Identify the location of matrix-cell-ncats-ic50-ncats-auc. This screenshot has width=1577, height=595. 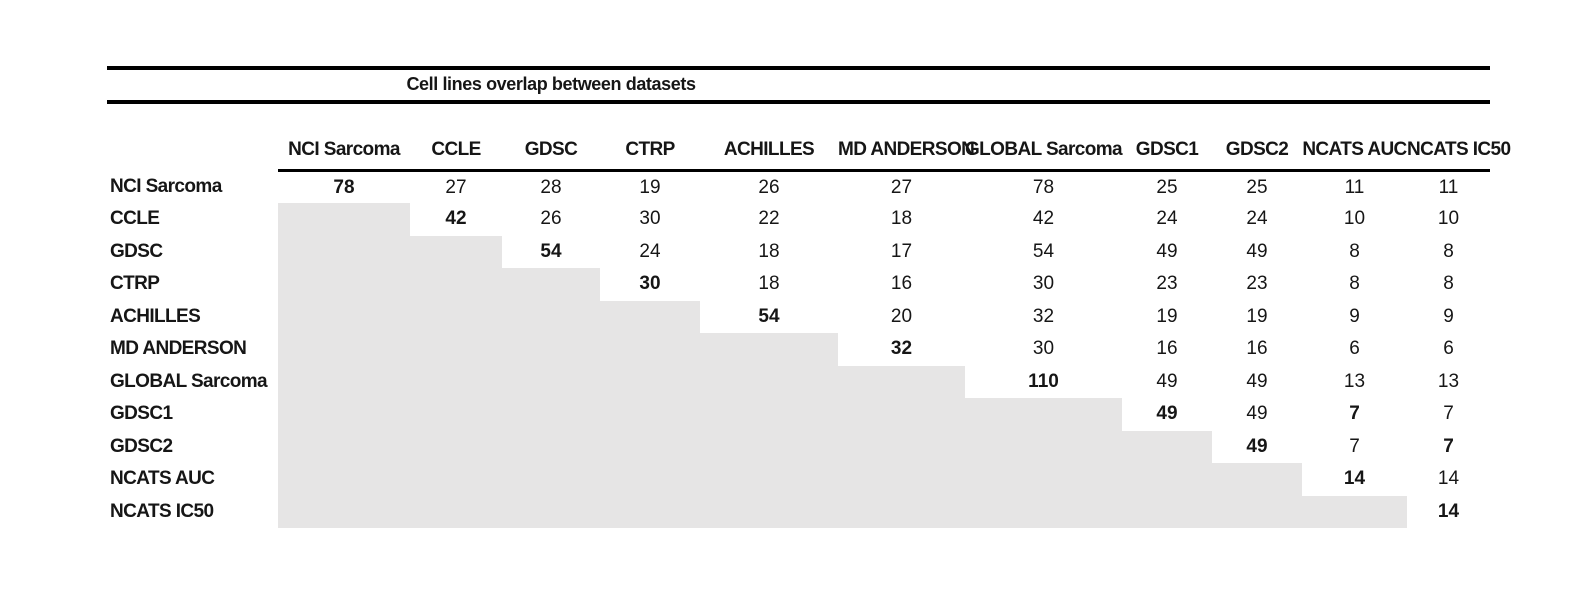
(1354, 511).